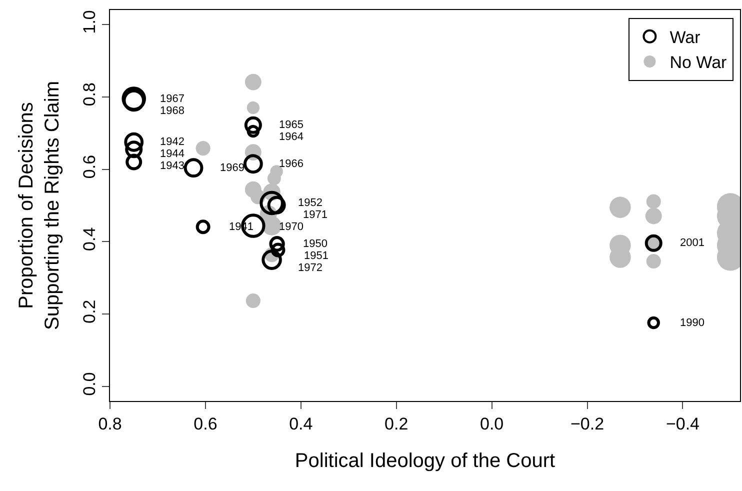  I want to click on x-tick-label: 0.2, so click(396, 424).